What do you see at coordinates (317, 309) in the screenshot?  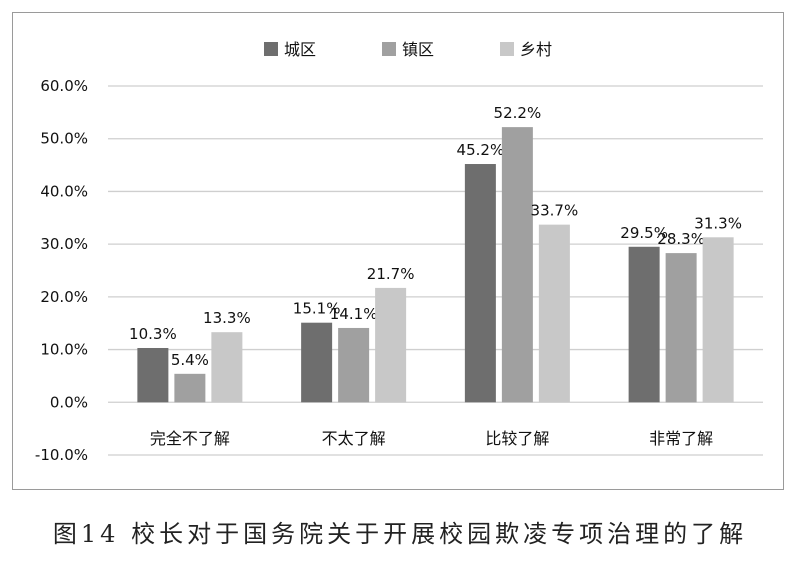 I see `data-label: 15.1%` at bounding box center [317, 309].